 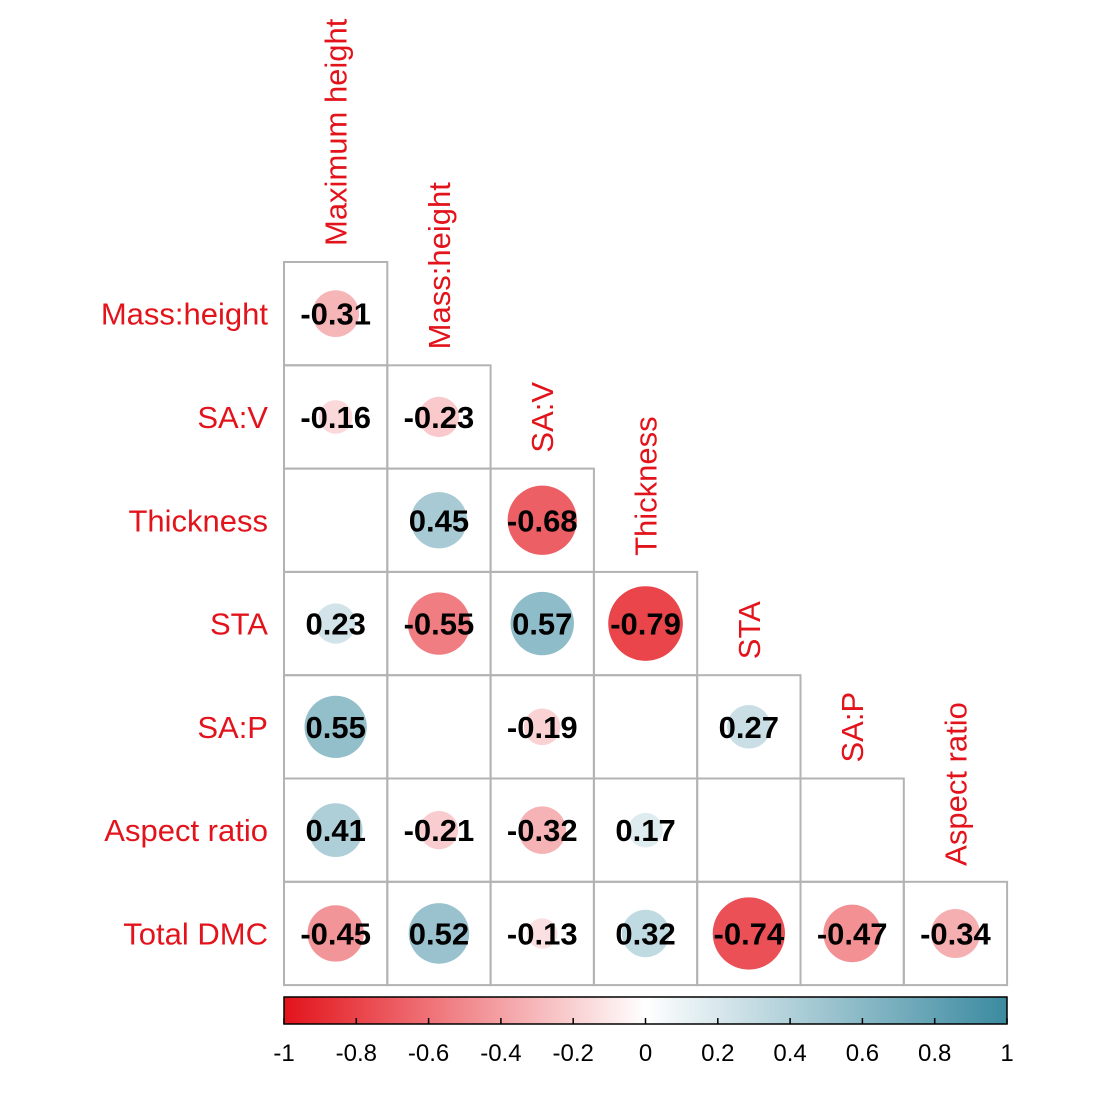 I want to click on row-label: SA:V, so click(x=232, y=417).